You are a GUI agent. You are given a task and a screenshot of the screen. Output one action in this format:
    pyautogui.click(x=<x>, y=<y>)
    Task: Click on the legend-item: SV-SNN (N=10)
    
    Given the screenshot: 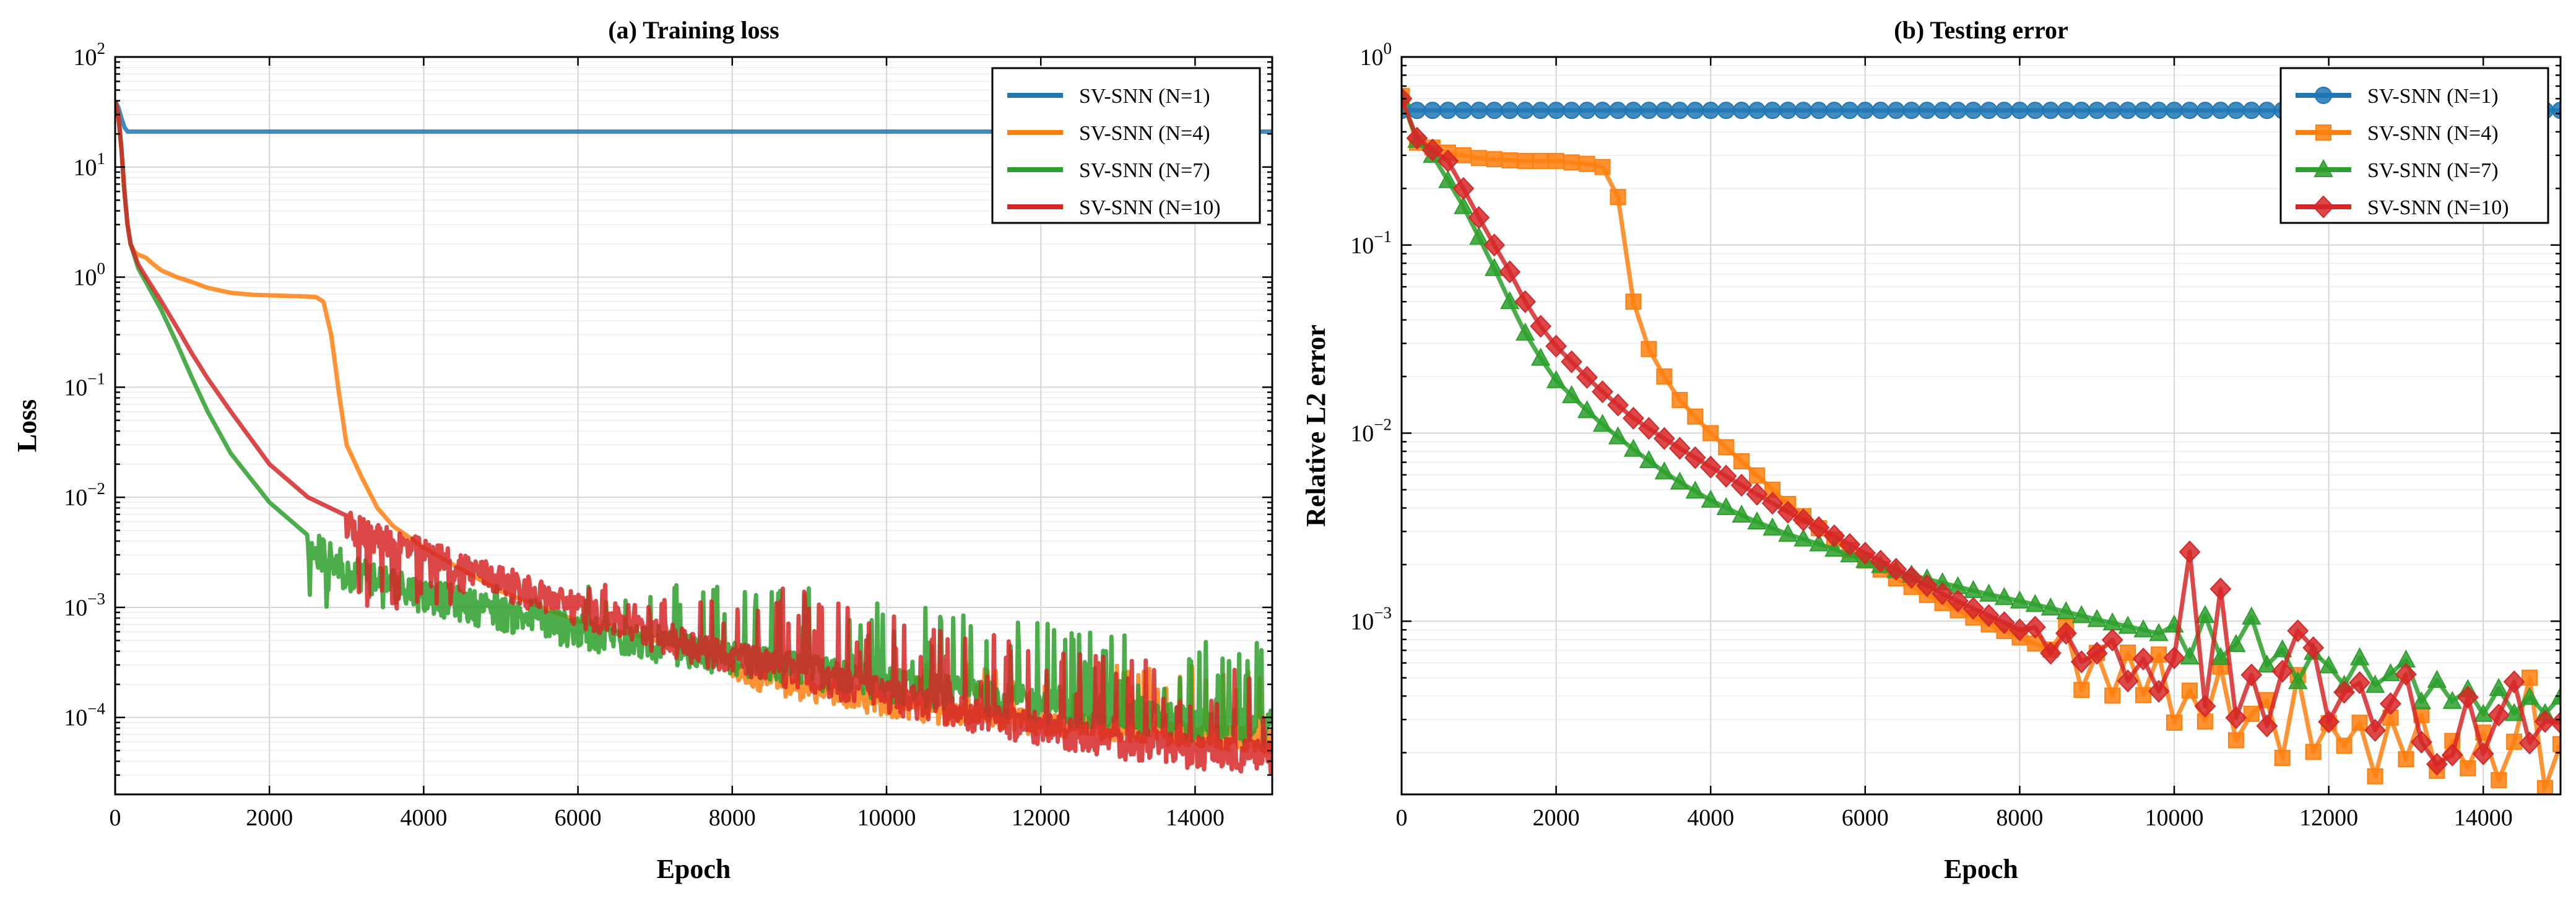 What is the action you would take?
    pyautogui.click(x=2402, y=207)
    